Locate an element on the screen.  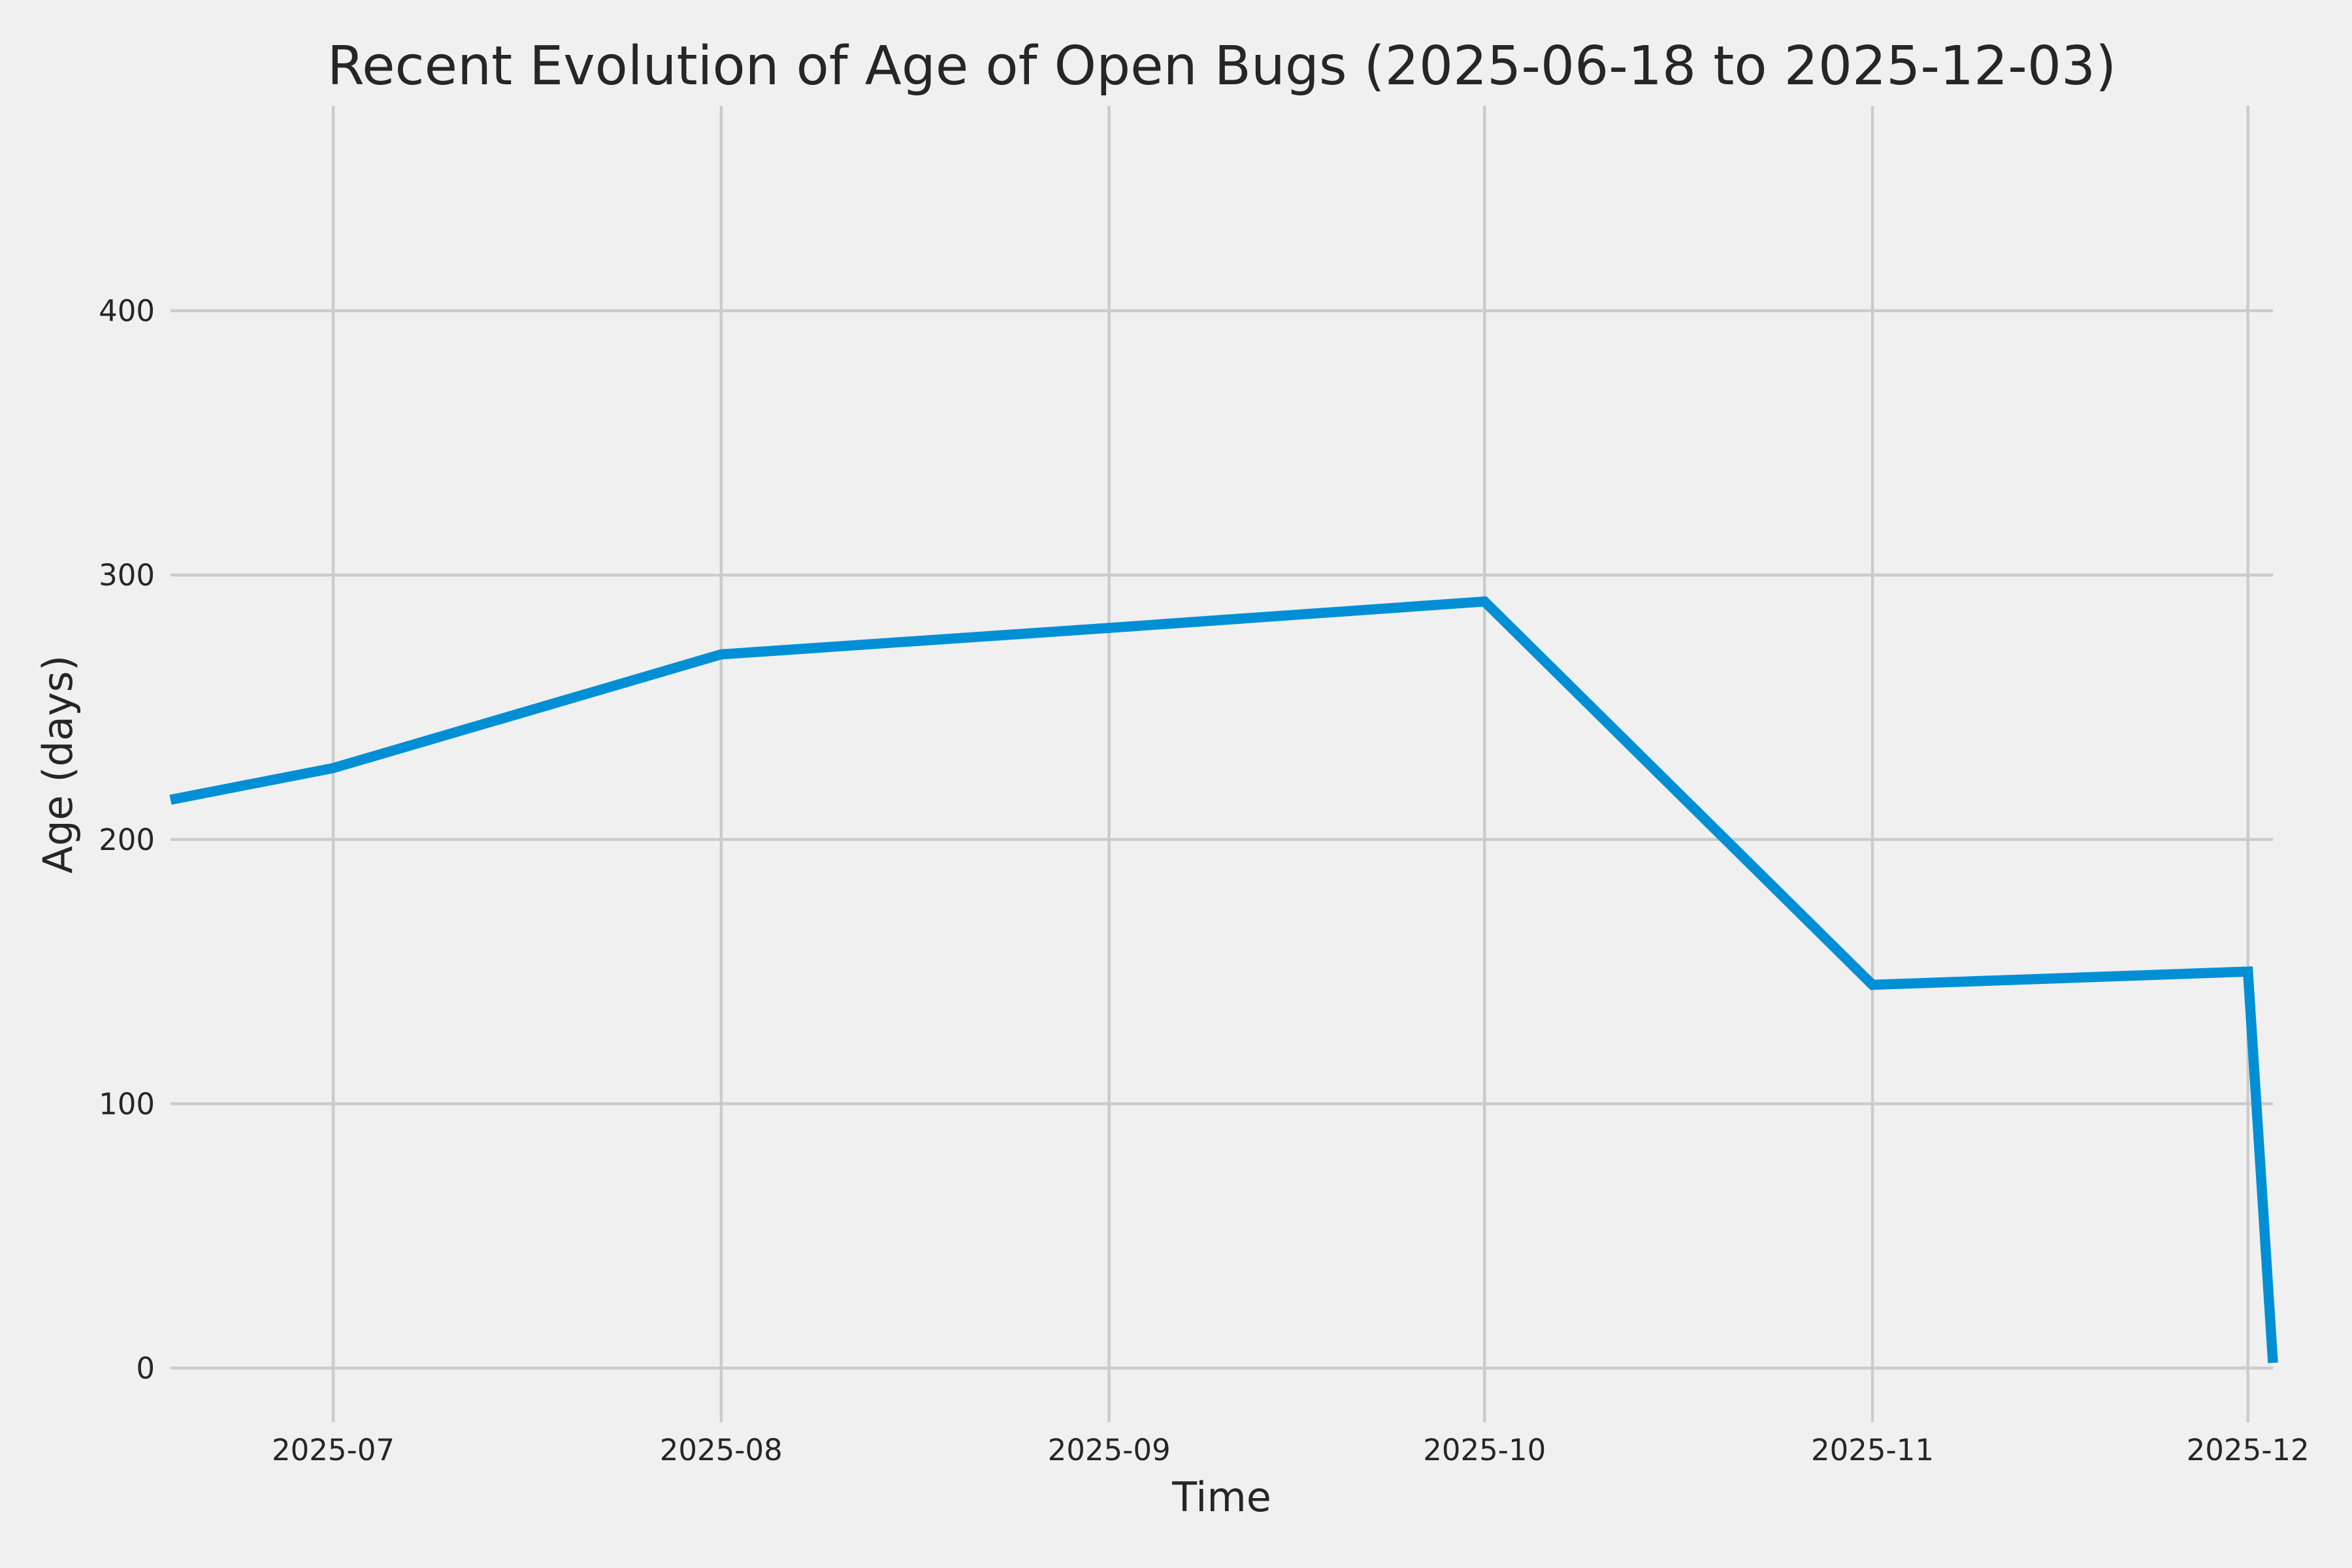
x-tick-label-2025-11: 2025-11 is located at coordinates (1872, 1450).